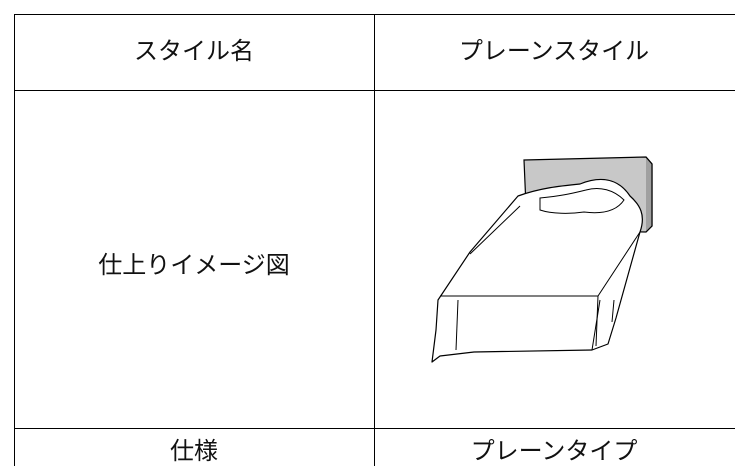 This screenshot has width=735, height=466. What do you see at coordinates (542, 259) in the screenshot?
I see `bed-illustration` at bounding box center [542, 259].